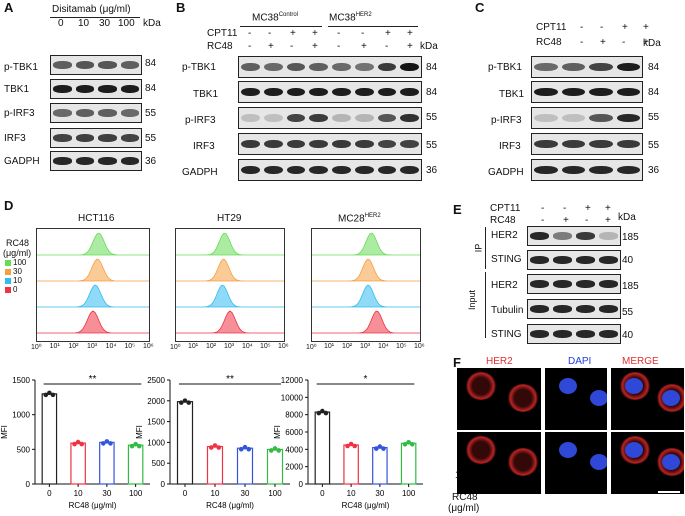  I want to click on panel-b-group2: MC38HER2, so click(350, 17).